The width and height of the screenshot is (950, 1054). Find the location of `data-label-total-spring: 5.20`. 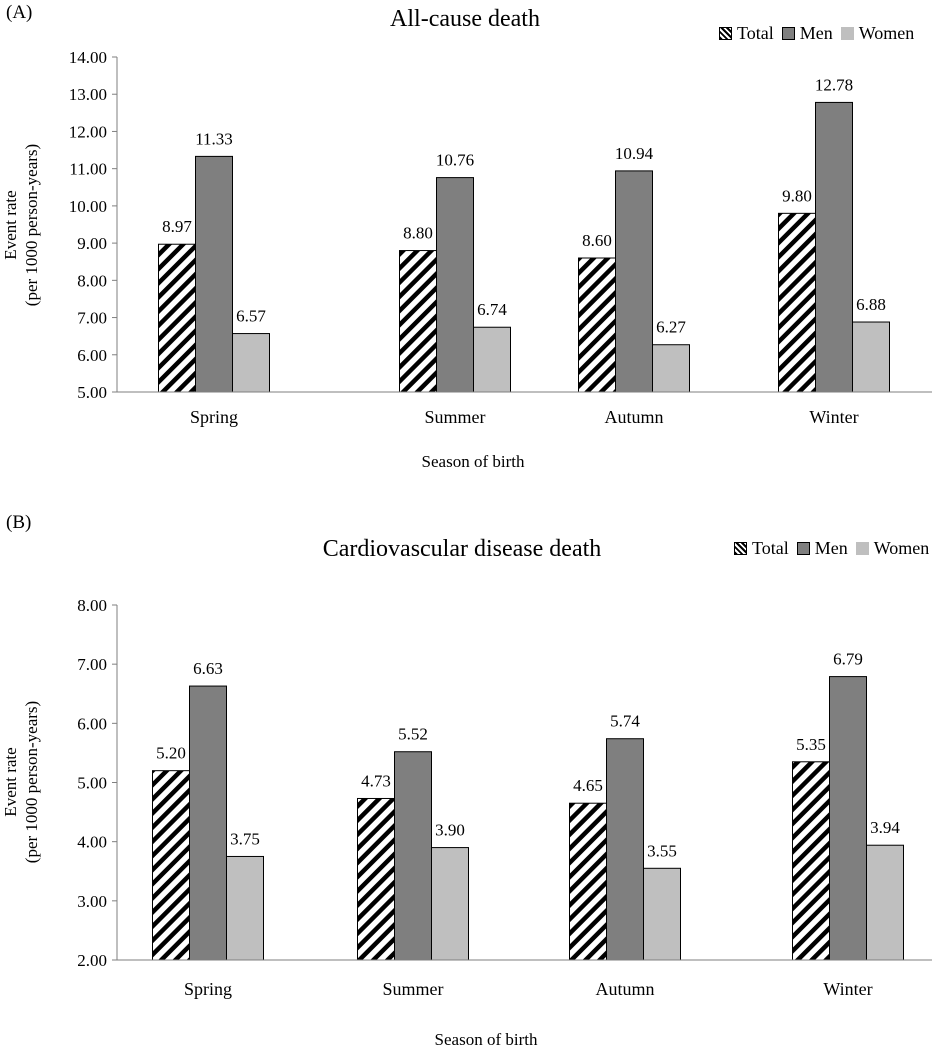

data-label-total-spring: 5.20 is located at coordinates (171, 753).